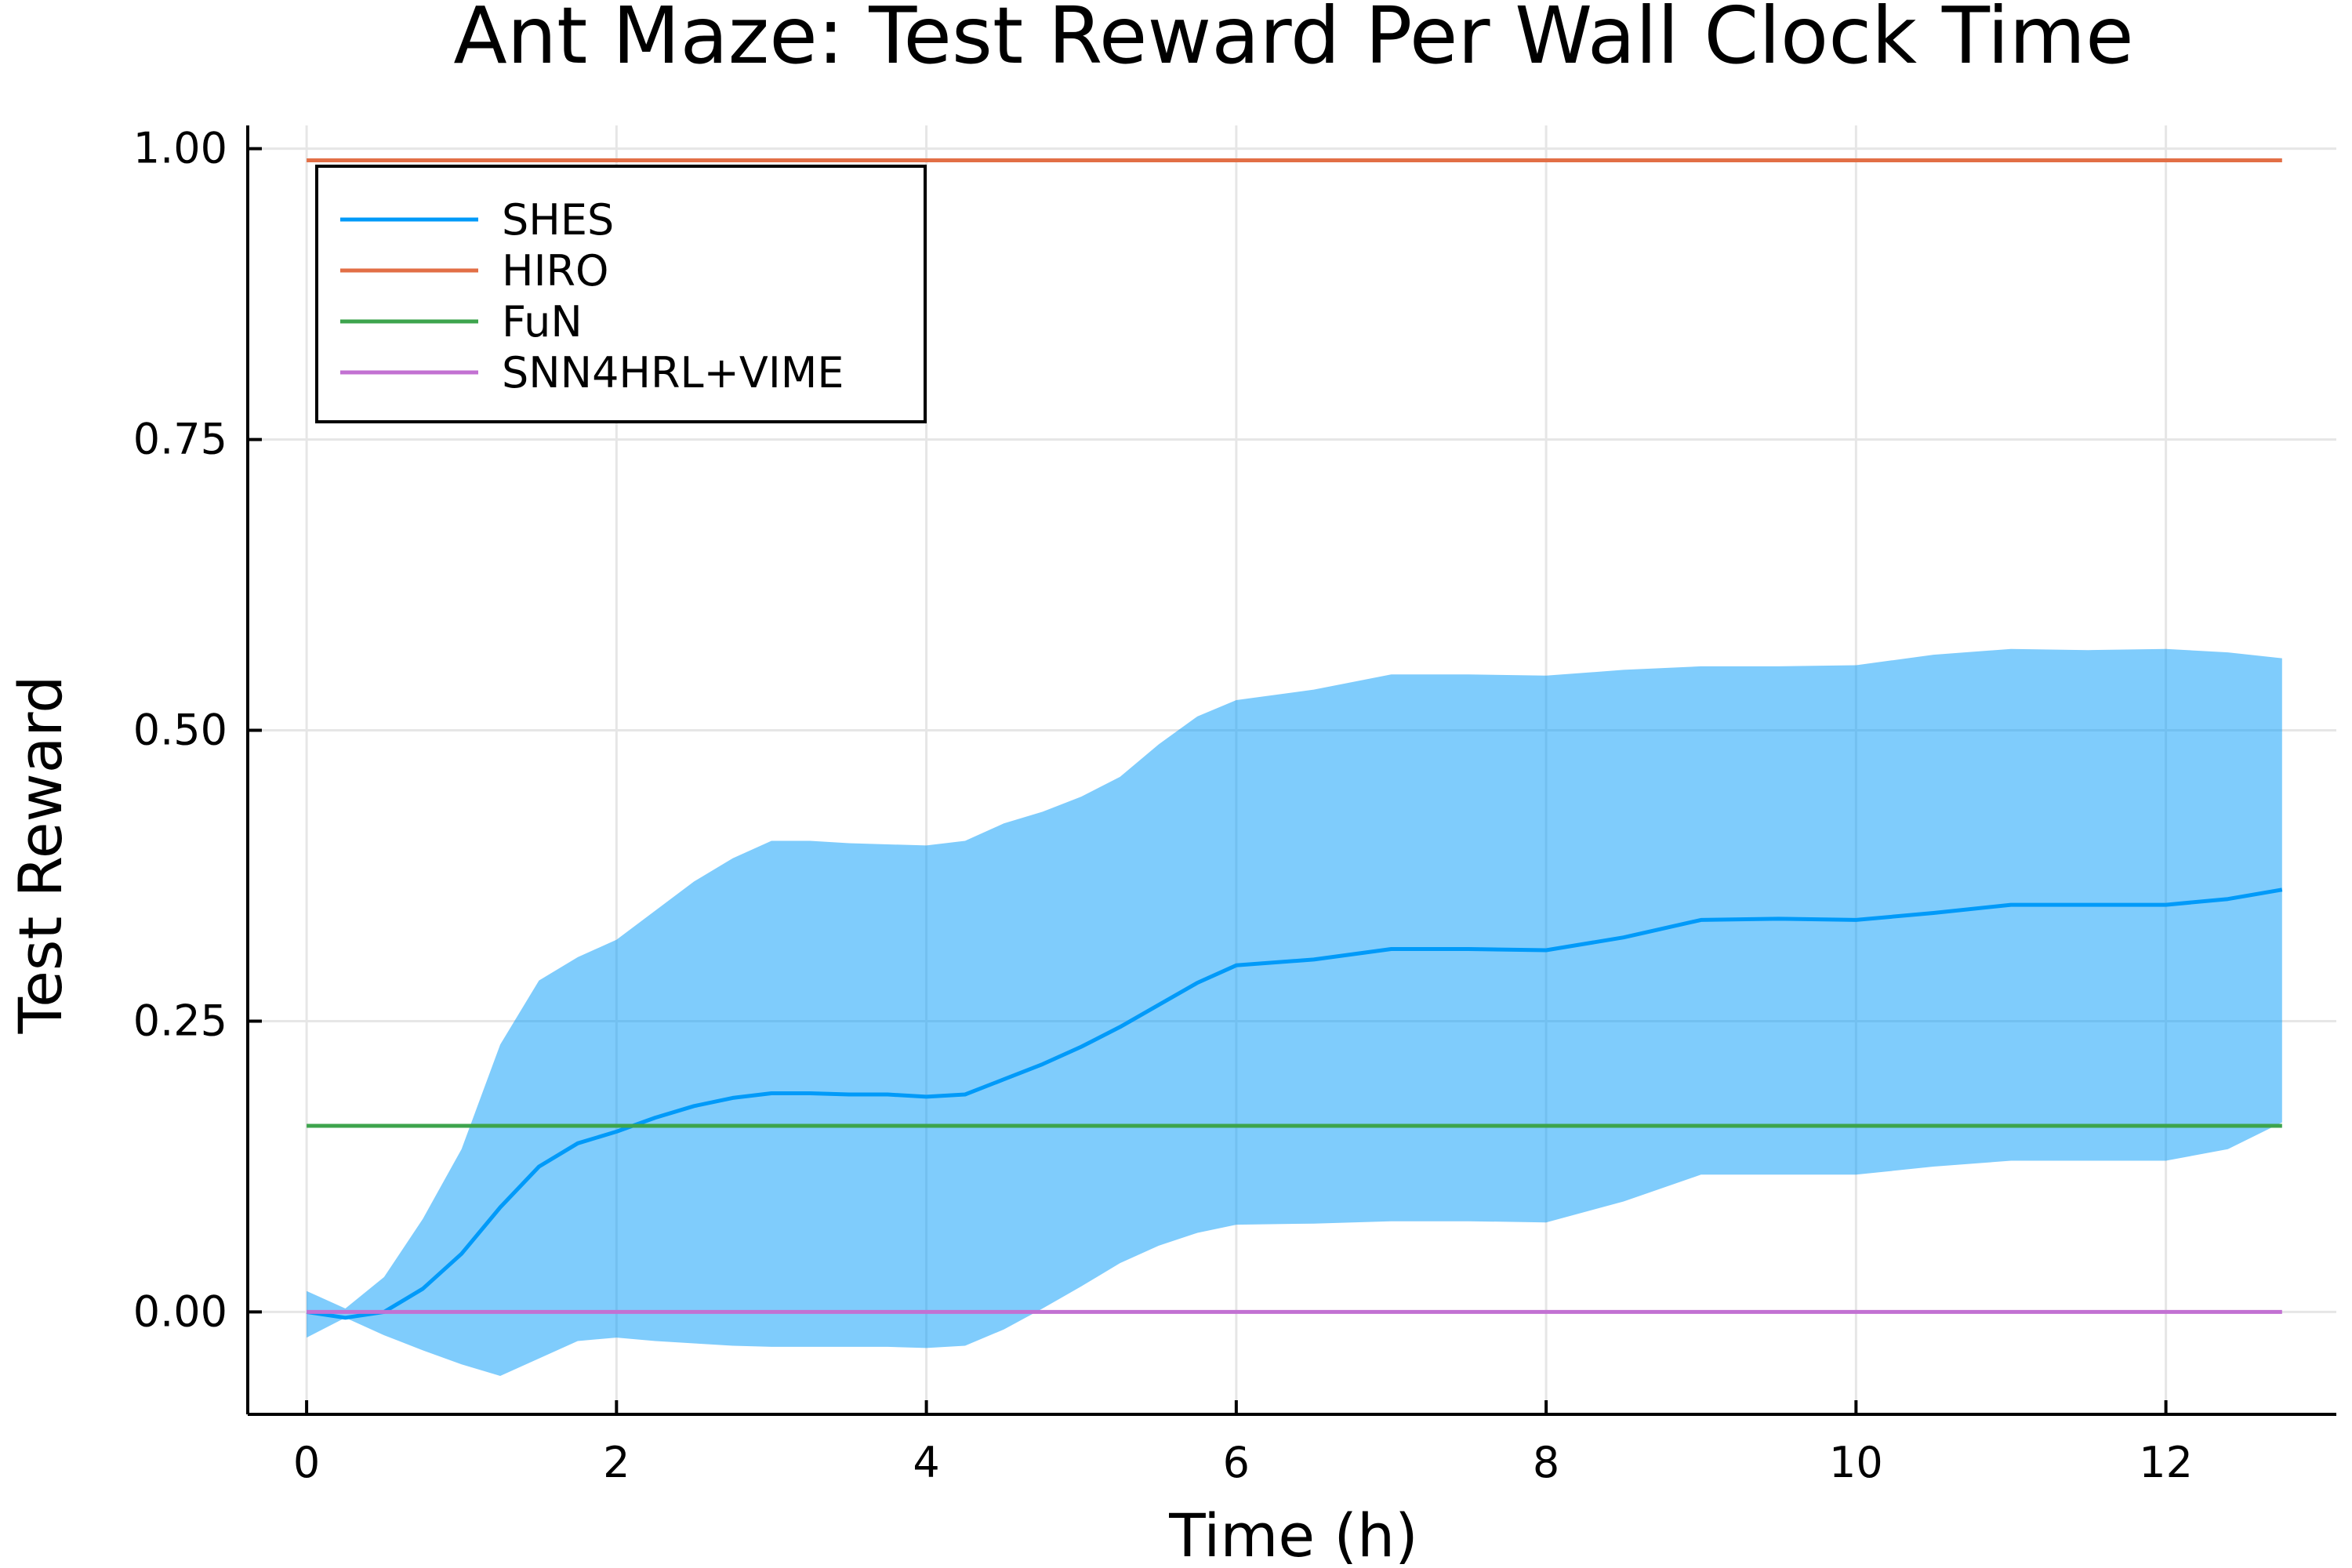 This screenshot has width=2352, height=1568. What do you see at coordinates (1856, 1462) in the screenshot?
I see `x-tick-label: 10` at bounding box center [1856, 1462].